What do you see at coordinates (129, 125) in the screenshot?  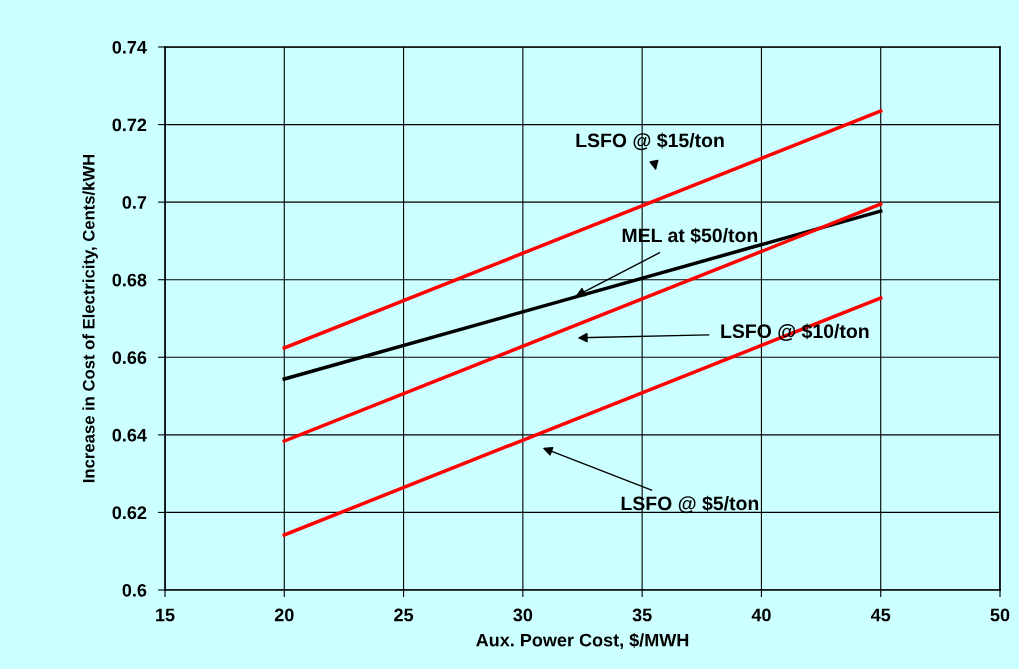 I see `y-tick-label: 0.72` at bounding box center [129, 125].